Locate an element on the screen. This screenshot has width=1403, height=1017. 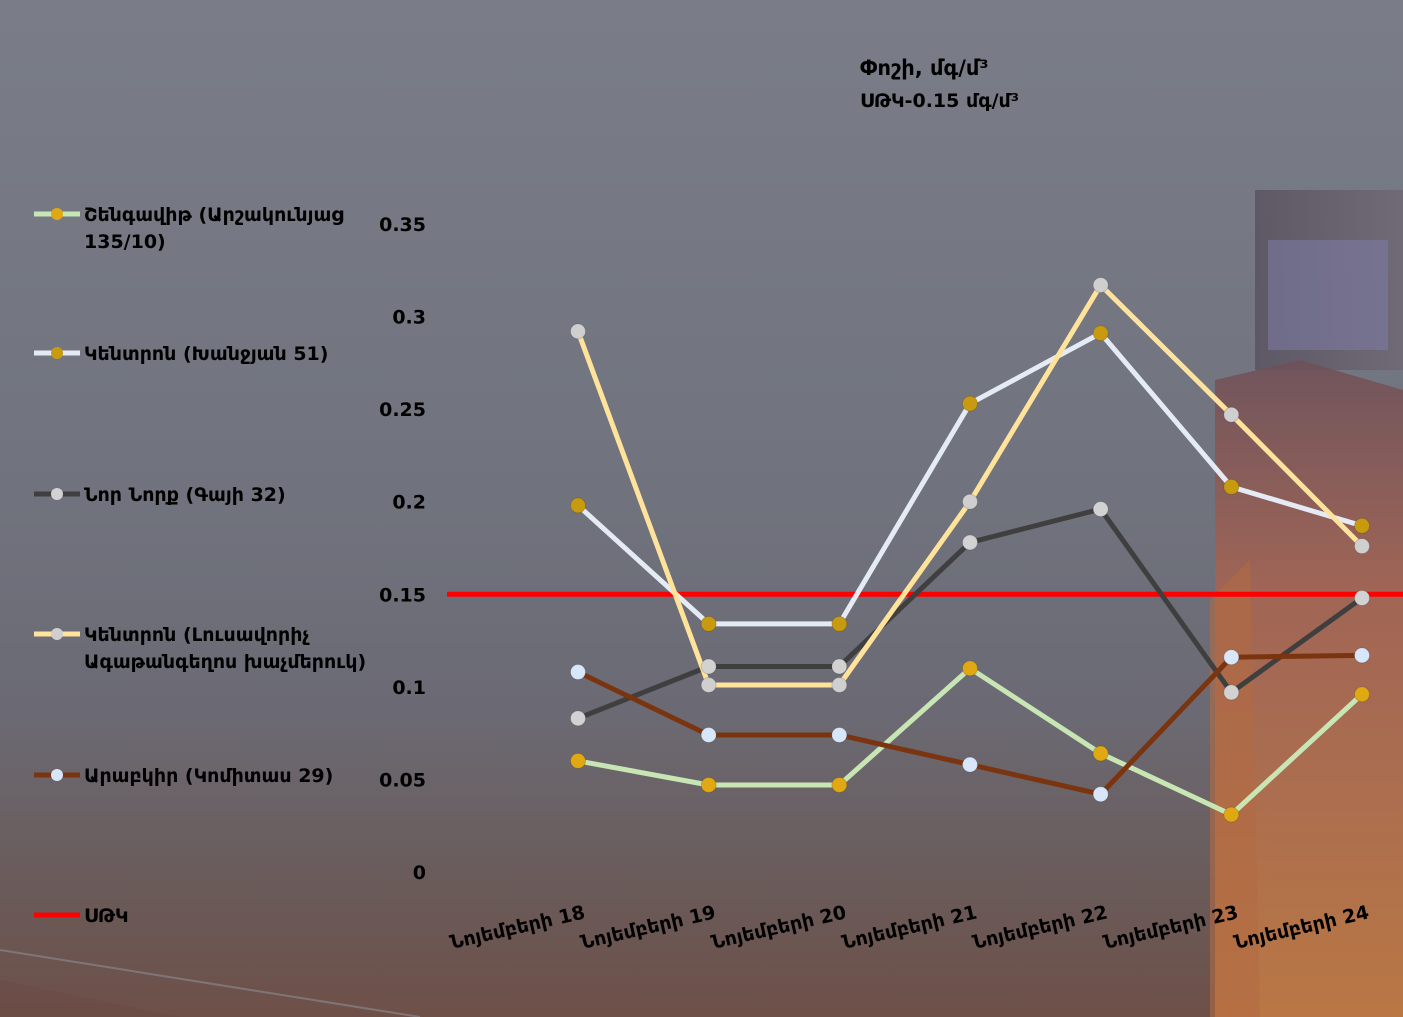
legend-swatch-nor-nork is located at coordinates (57, 494).